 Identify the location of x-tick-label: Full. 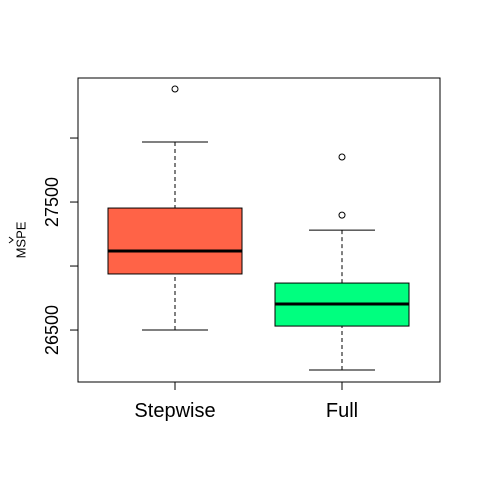
(342, 411).